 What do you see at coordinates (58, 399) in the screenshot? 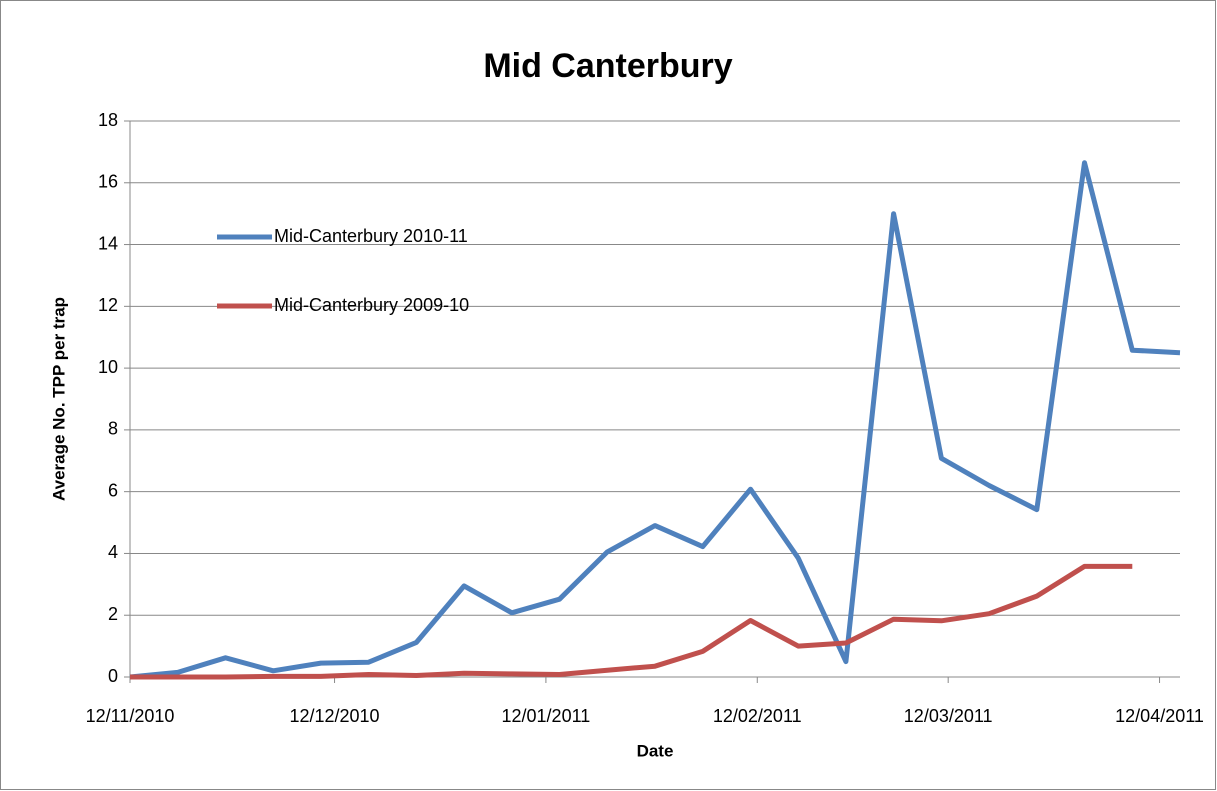
I see `y-axis-label: Average No. TPP per trap` at bounding box center [58, 399].